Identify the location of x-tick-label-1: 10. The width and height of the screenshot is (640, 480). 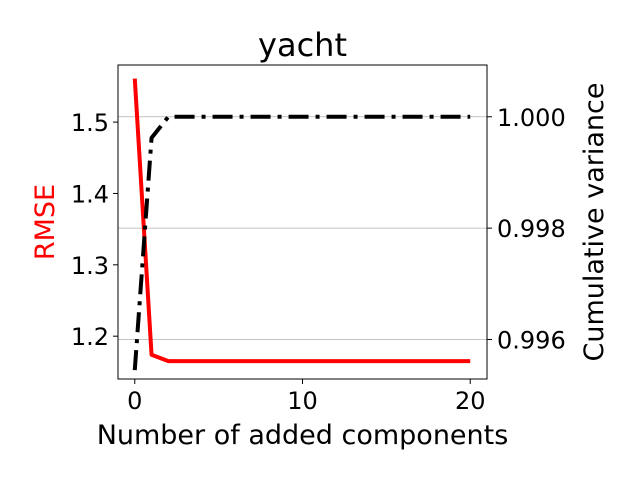
(302, 401).